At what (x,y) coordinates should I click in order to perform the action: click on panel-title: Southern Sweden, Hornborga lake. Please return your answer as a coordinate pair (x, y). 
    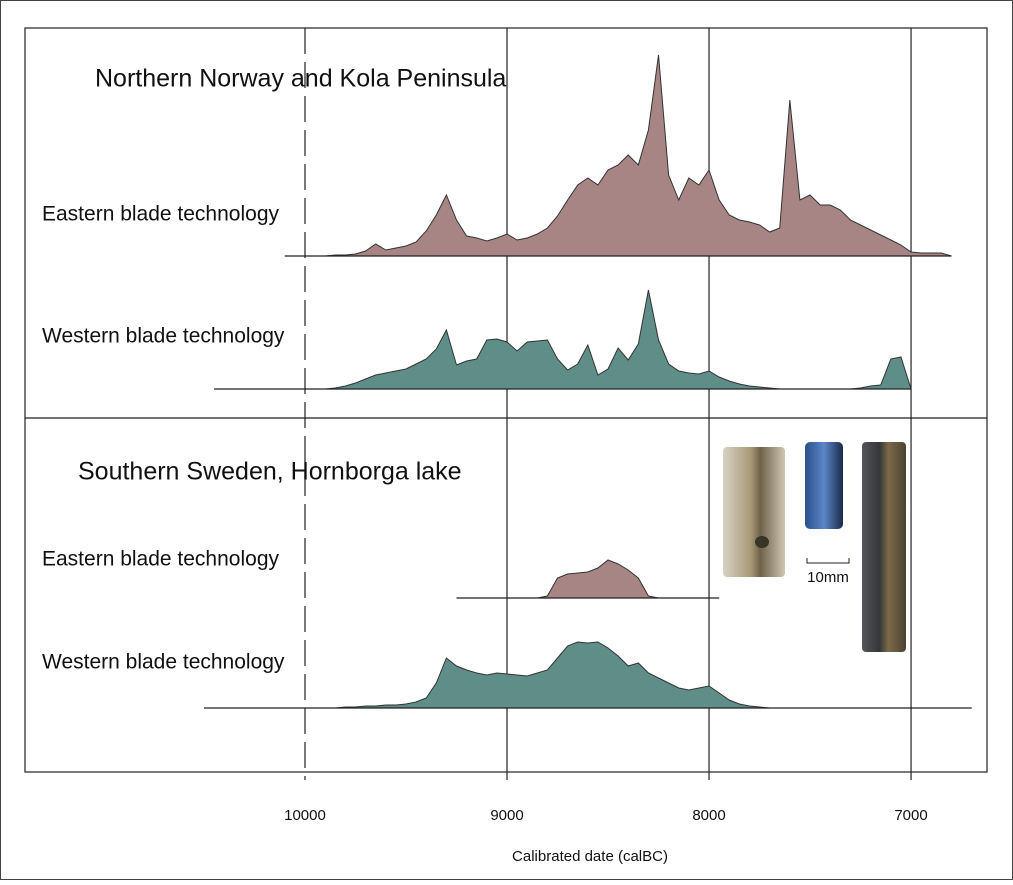
    Looking at the image, I should click on (270, 472).